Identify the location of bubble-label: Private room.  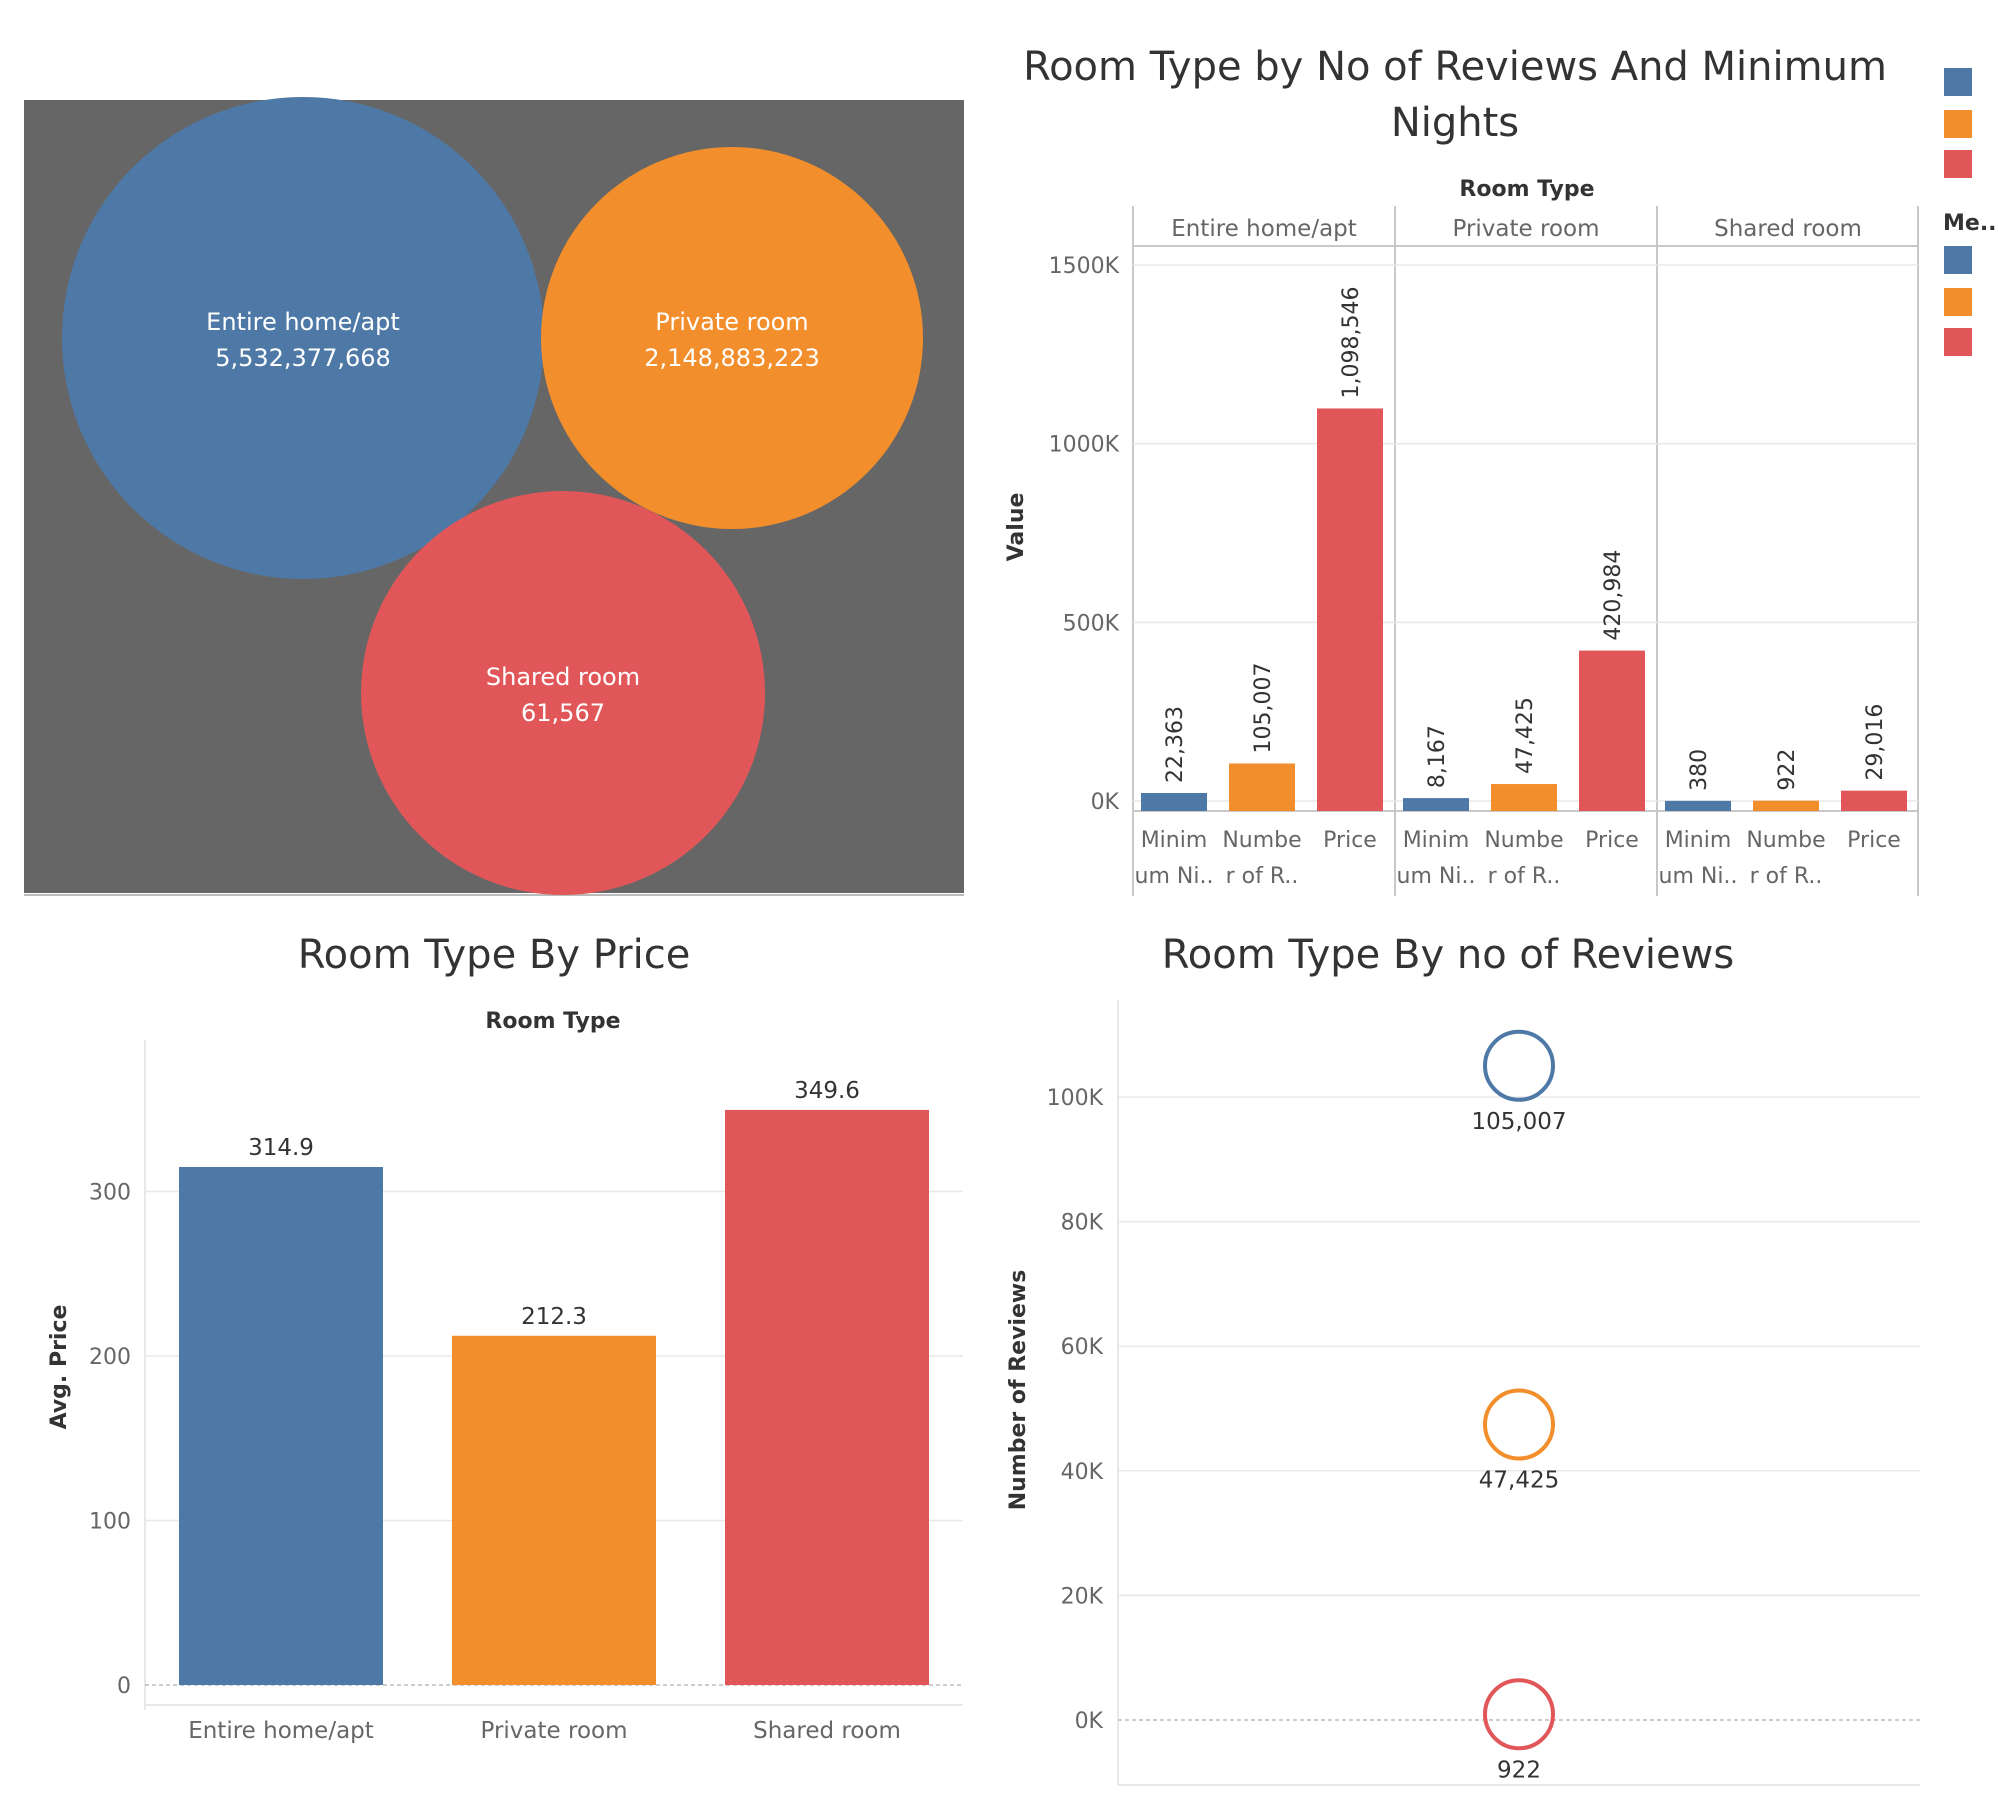
(731, 322).